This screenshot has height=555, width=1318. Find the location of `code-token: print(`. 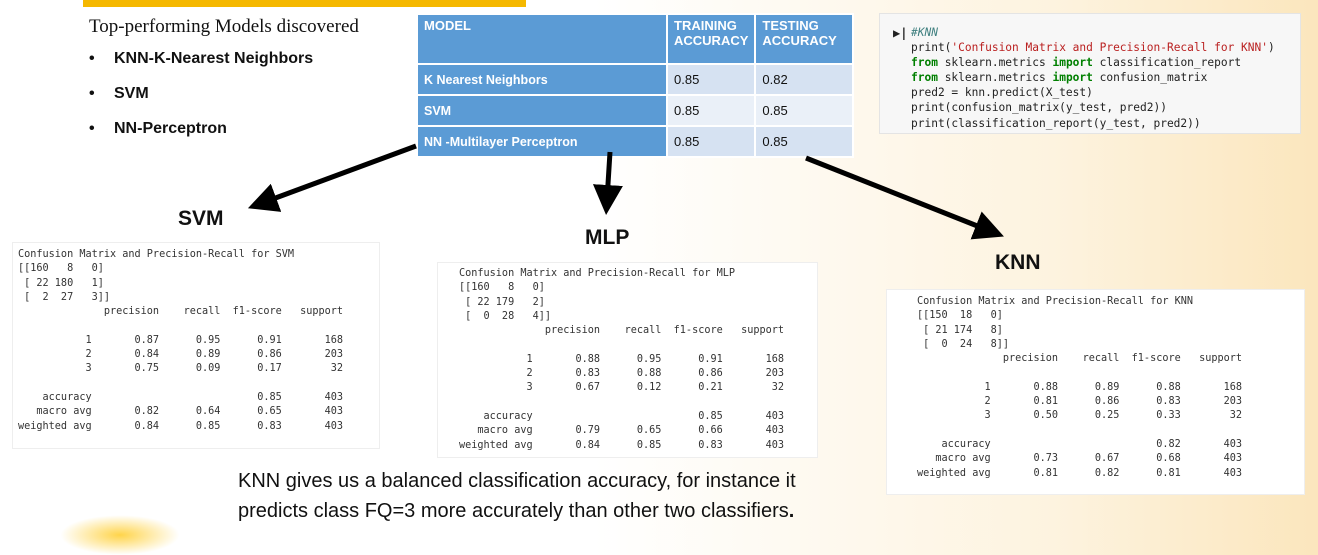

code-token: print( is located at coordinates (931, 48).